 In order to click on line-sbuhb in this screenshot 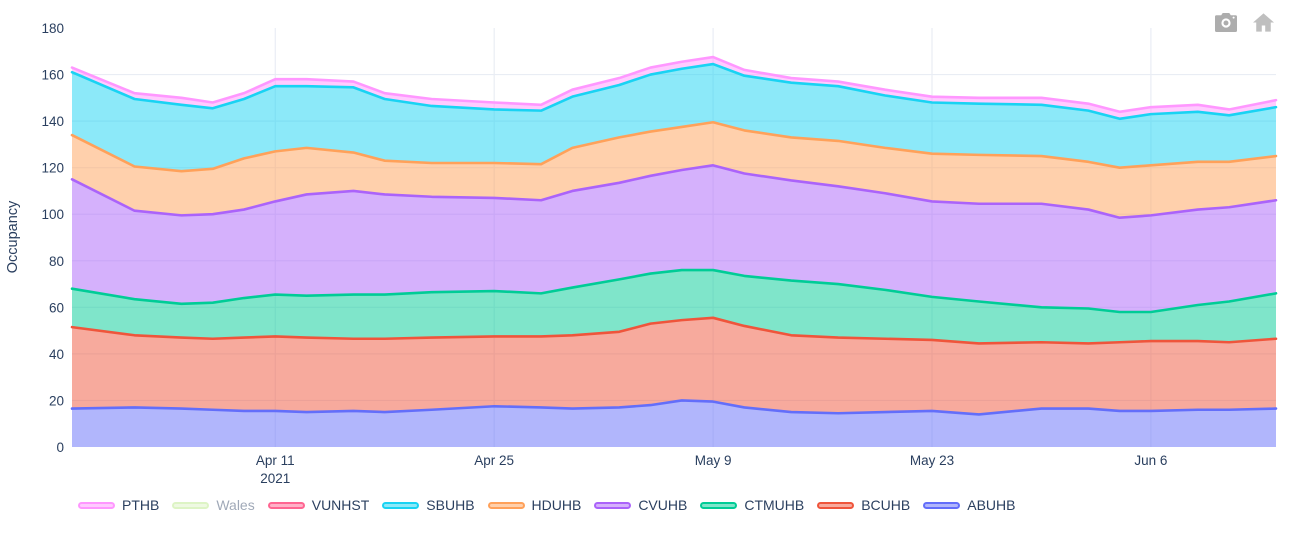, I will do `click(674, 91)`.